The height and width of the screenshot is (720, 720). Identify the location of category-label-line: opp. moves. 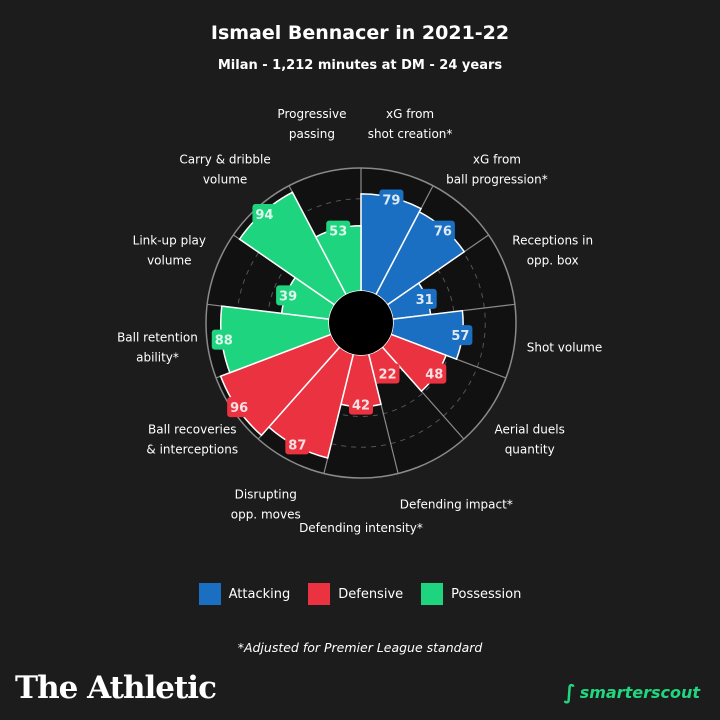
(266, 515).